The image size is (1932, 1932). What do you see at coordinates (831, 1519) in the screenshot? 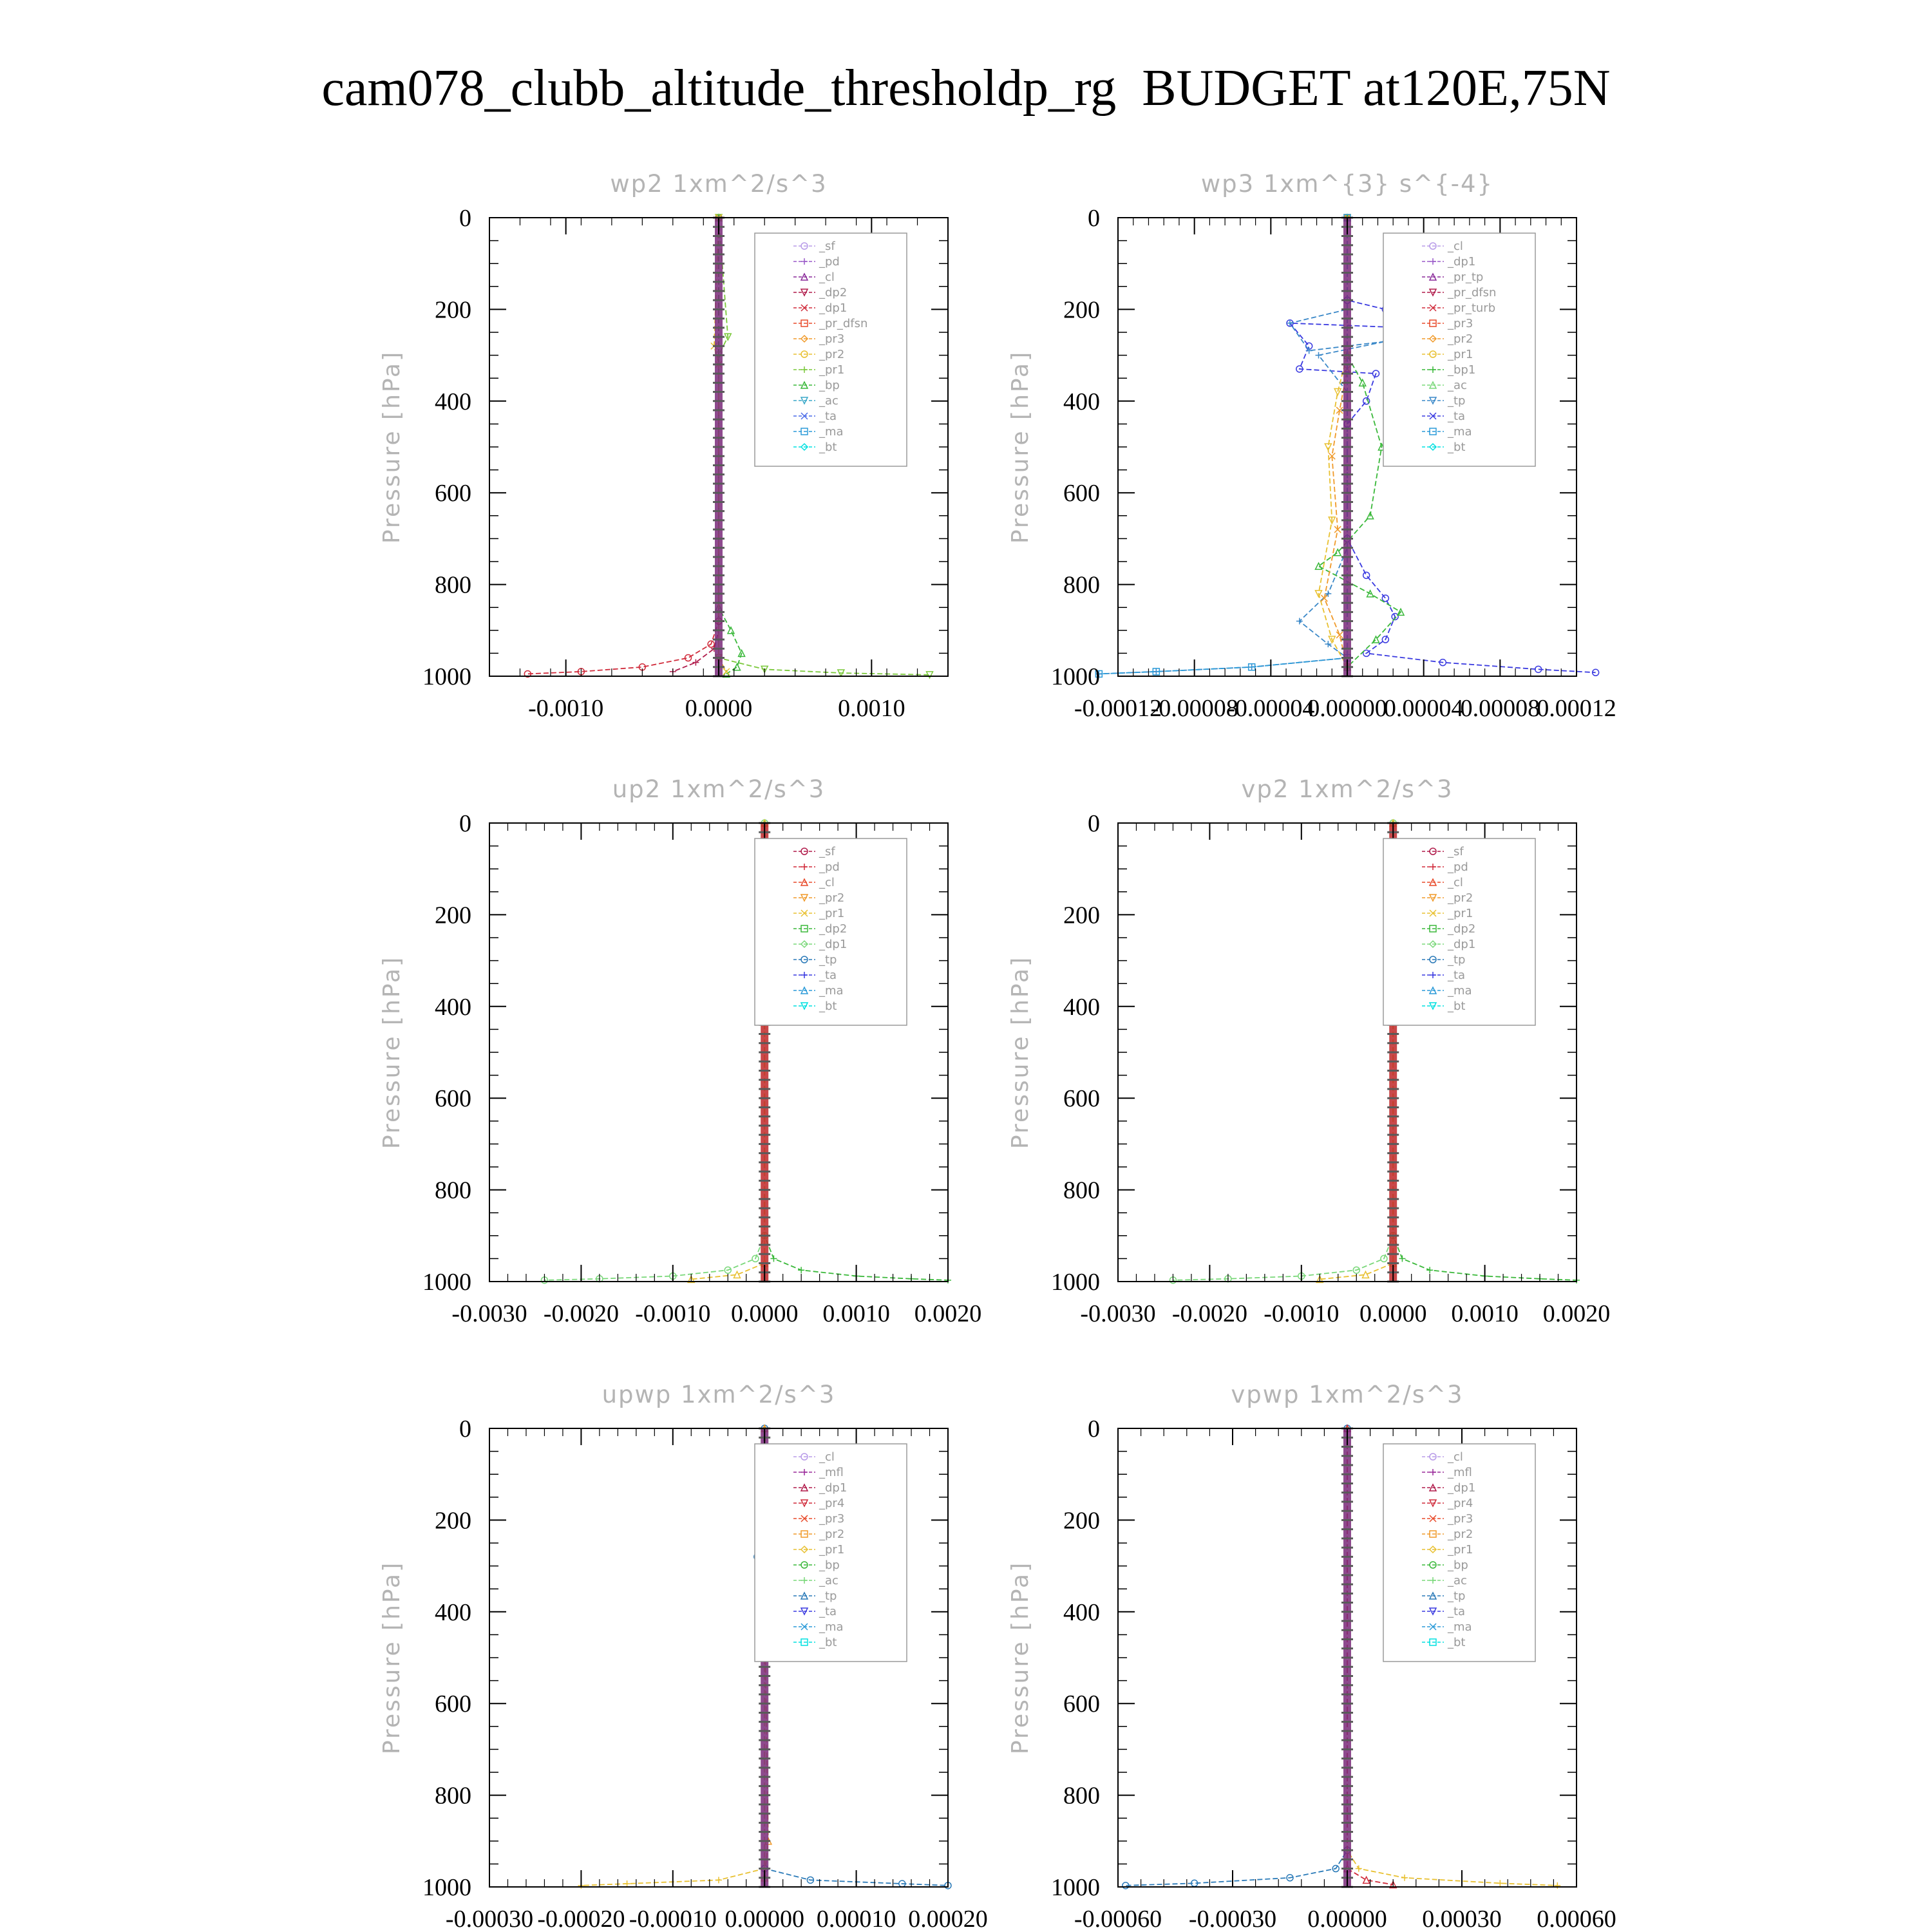
I see `legend-label: _pr3` at bounding box center [831, 1519].